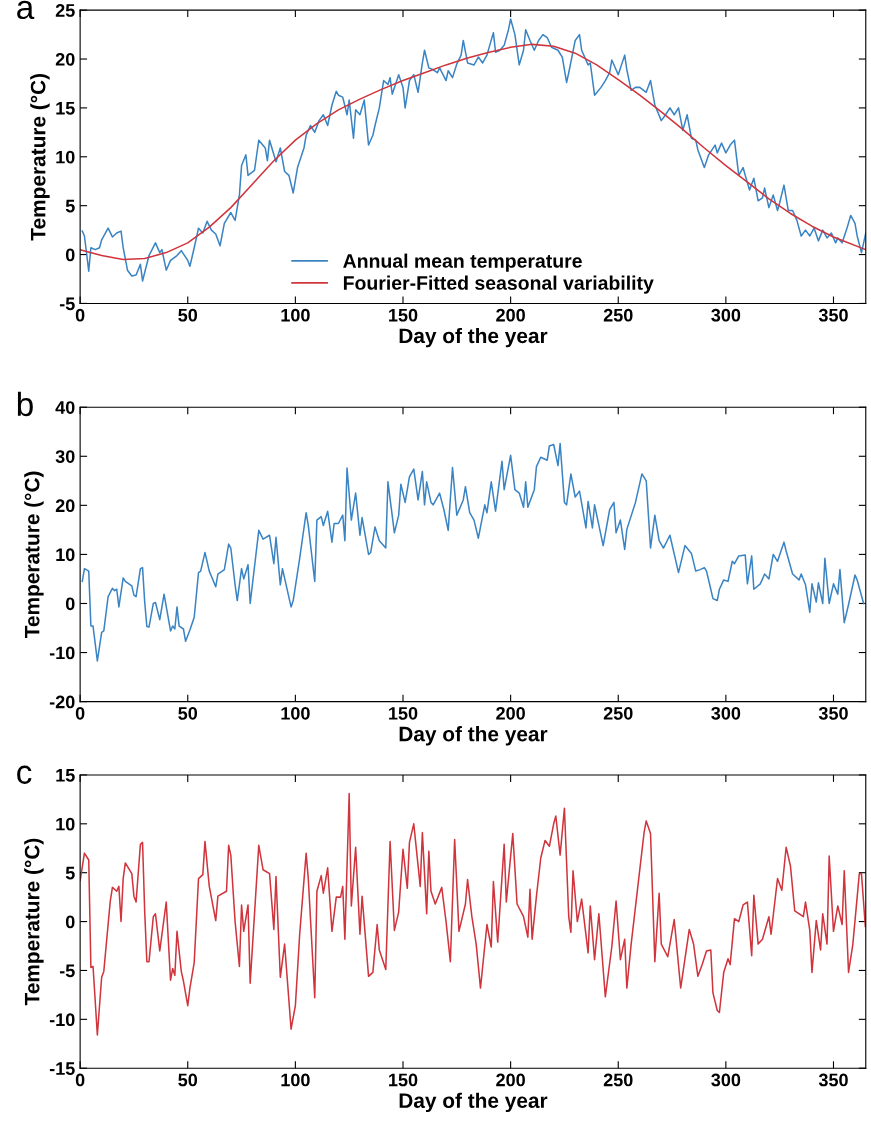 The width and height of the screenshot is (871, 1128). What do you see at coordinates (498, 284) in the screenshot?
I see `legend-label: Fourier-Fitted seasonal variability` at bounding box center [498, 284].